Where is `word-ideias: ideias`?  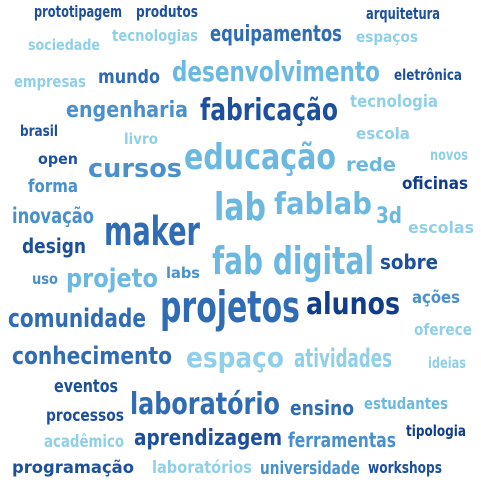
word-ideias: ideias is located at coordinates (447, 363).